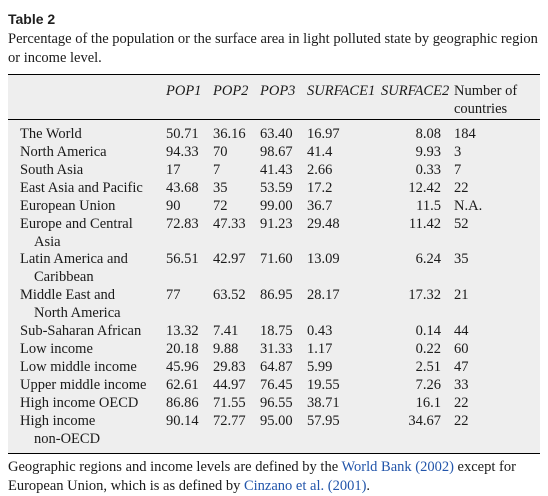 The image size is (548, 496). I want to click on cell-n: 44, so click(461, 331).